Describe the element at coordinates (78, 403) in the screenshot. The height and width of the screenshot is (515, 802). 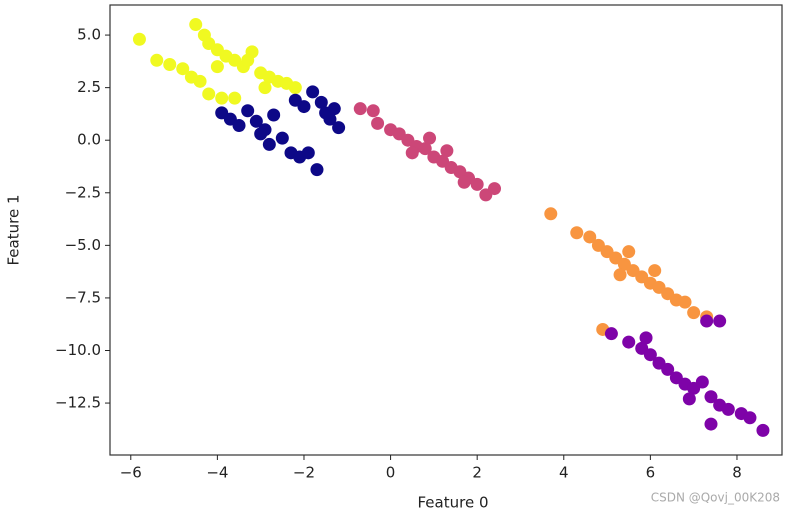
I see `y-tick-label: −12.5` at that location.